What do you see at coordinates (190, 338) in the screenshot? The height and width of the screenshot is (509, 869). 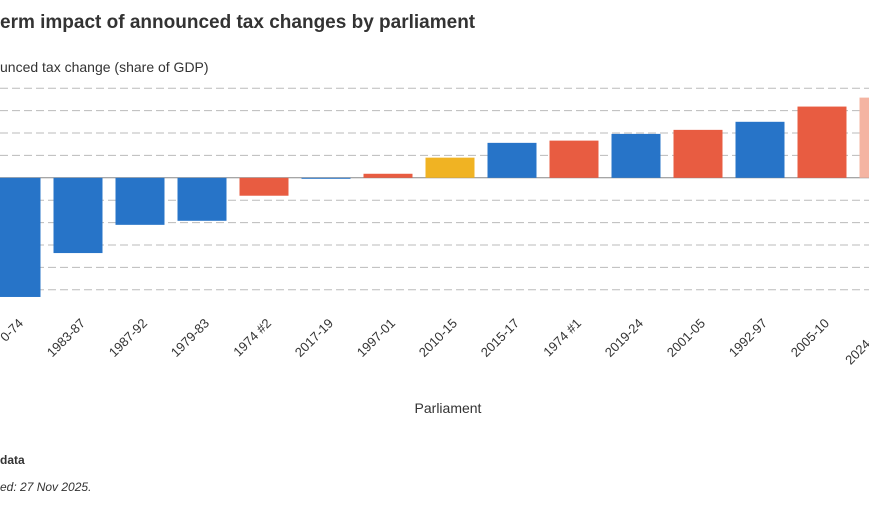 I see `x-tick-label: 1979-83` at bounding box center [190, 338].